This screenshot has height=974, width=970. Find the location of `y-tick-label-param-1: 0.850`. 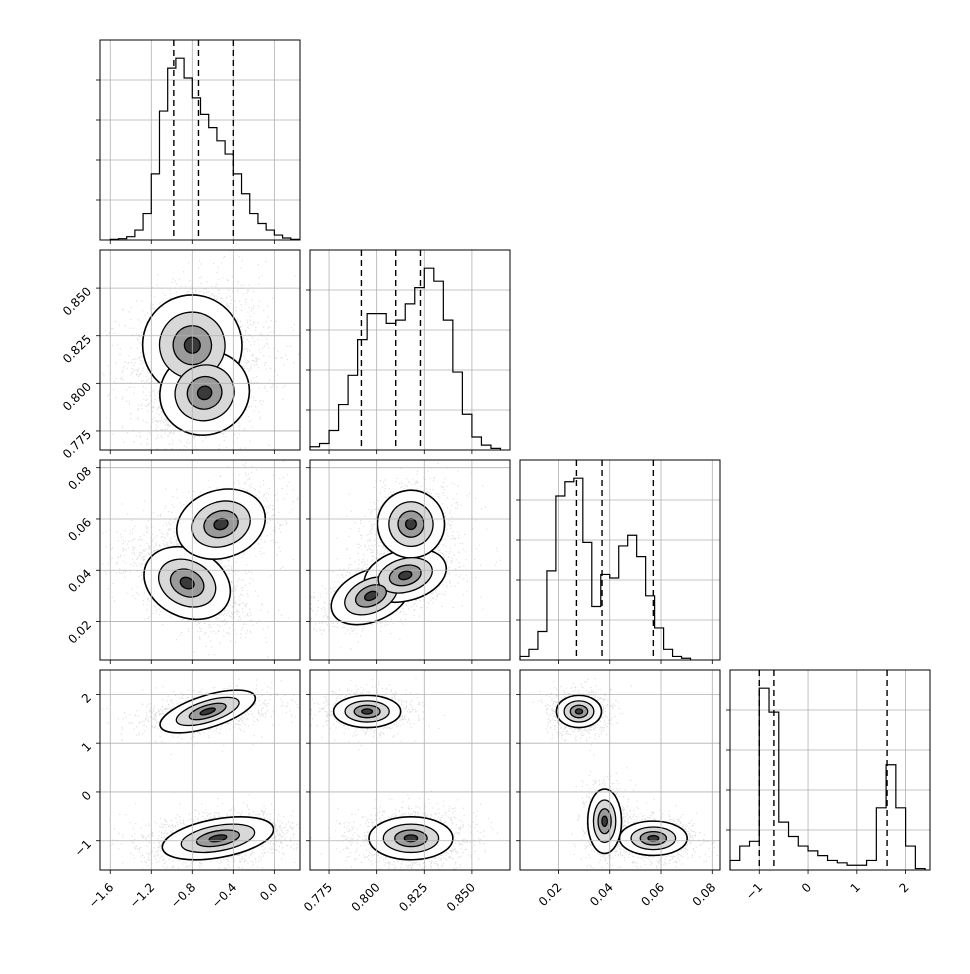

y-tick-label-param-1: 0.850 is located at coordinates (77, 301).